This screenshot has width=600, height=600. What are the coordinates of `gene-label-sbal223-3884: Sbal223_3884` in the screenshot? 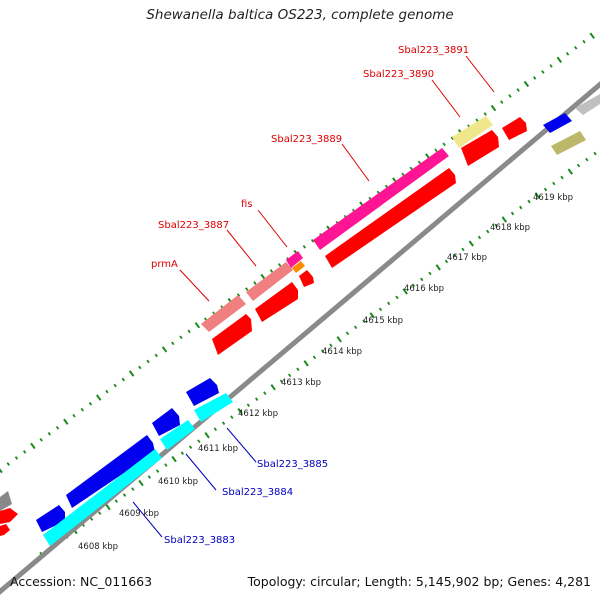 It's located at (257, 492).